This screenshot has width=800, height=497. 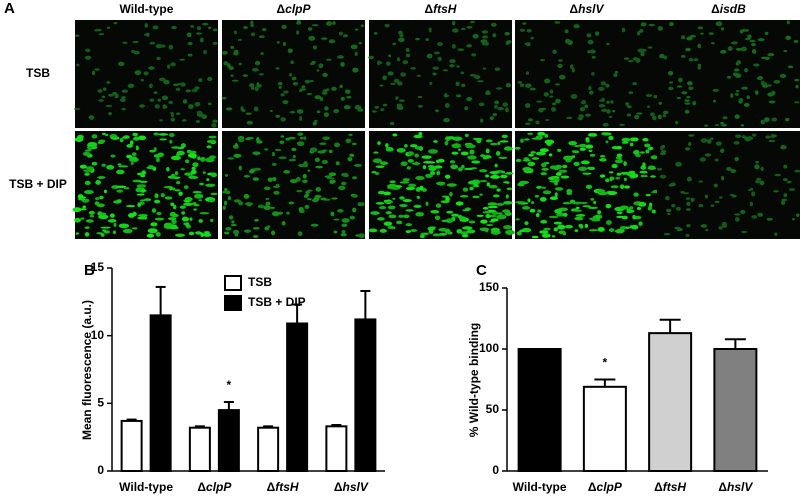 I want to click on x-tick-label: Wild-type, so click(x=540, y=487).